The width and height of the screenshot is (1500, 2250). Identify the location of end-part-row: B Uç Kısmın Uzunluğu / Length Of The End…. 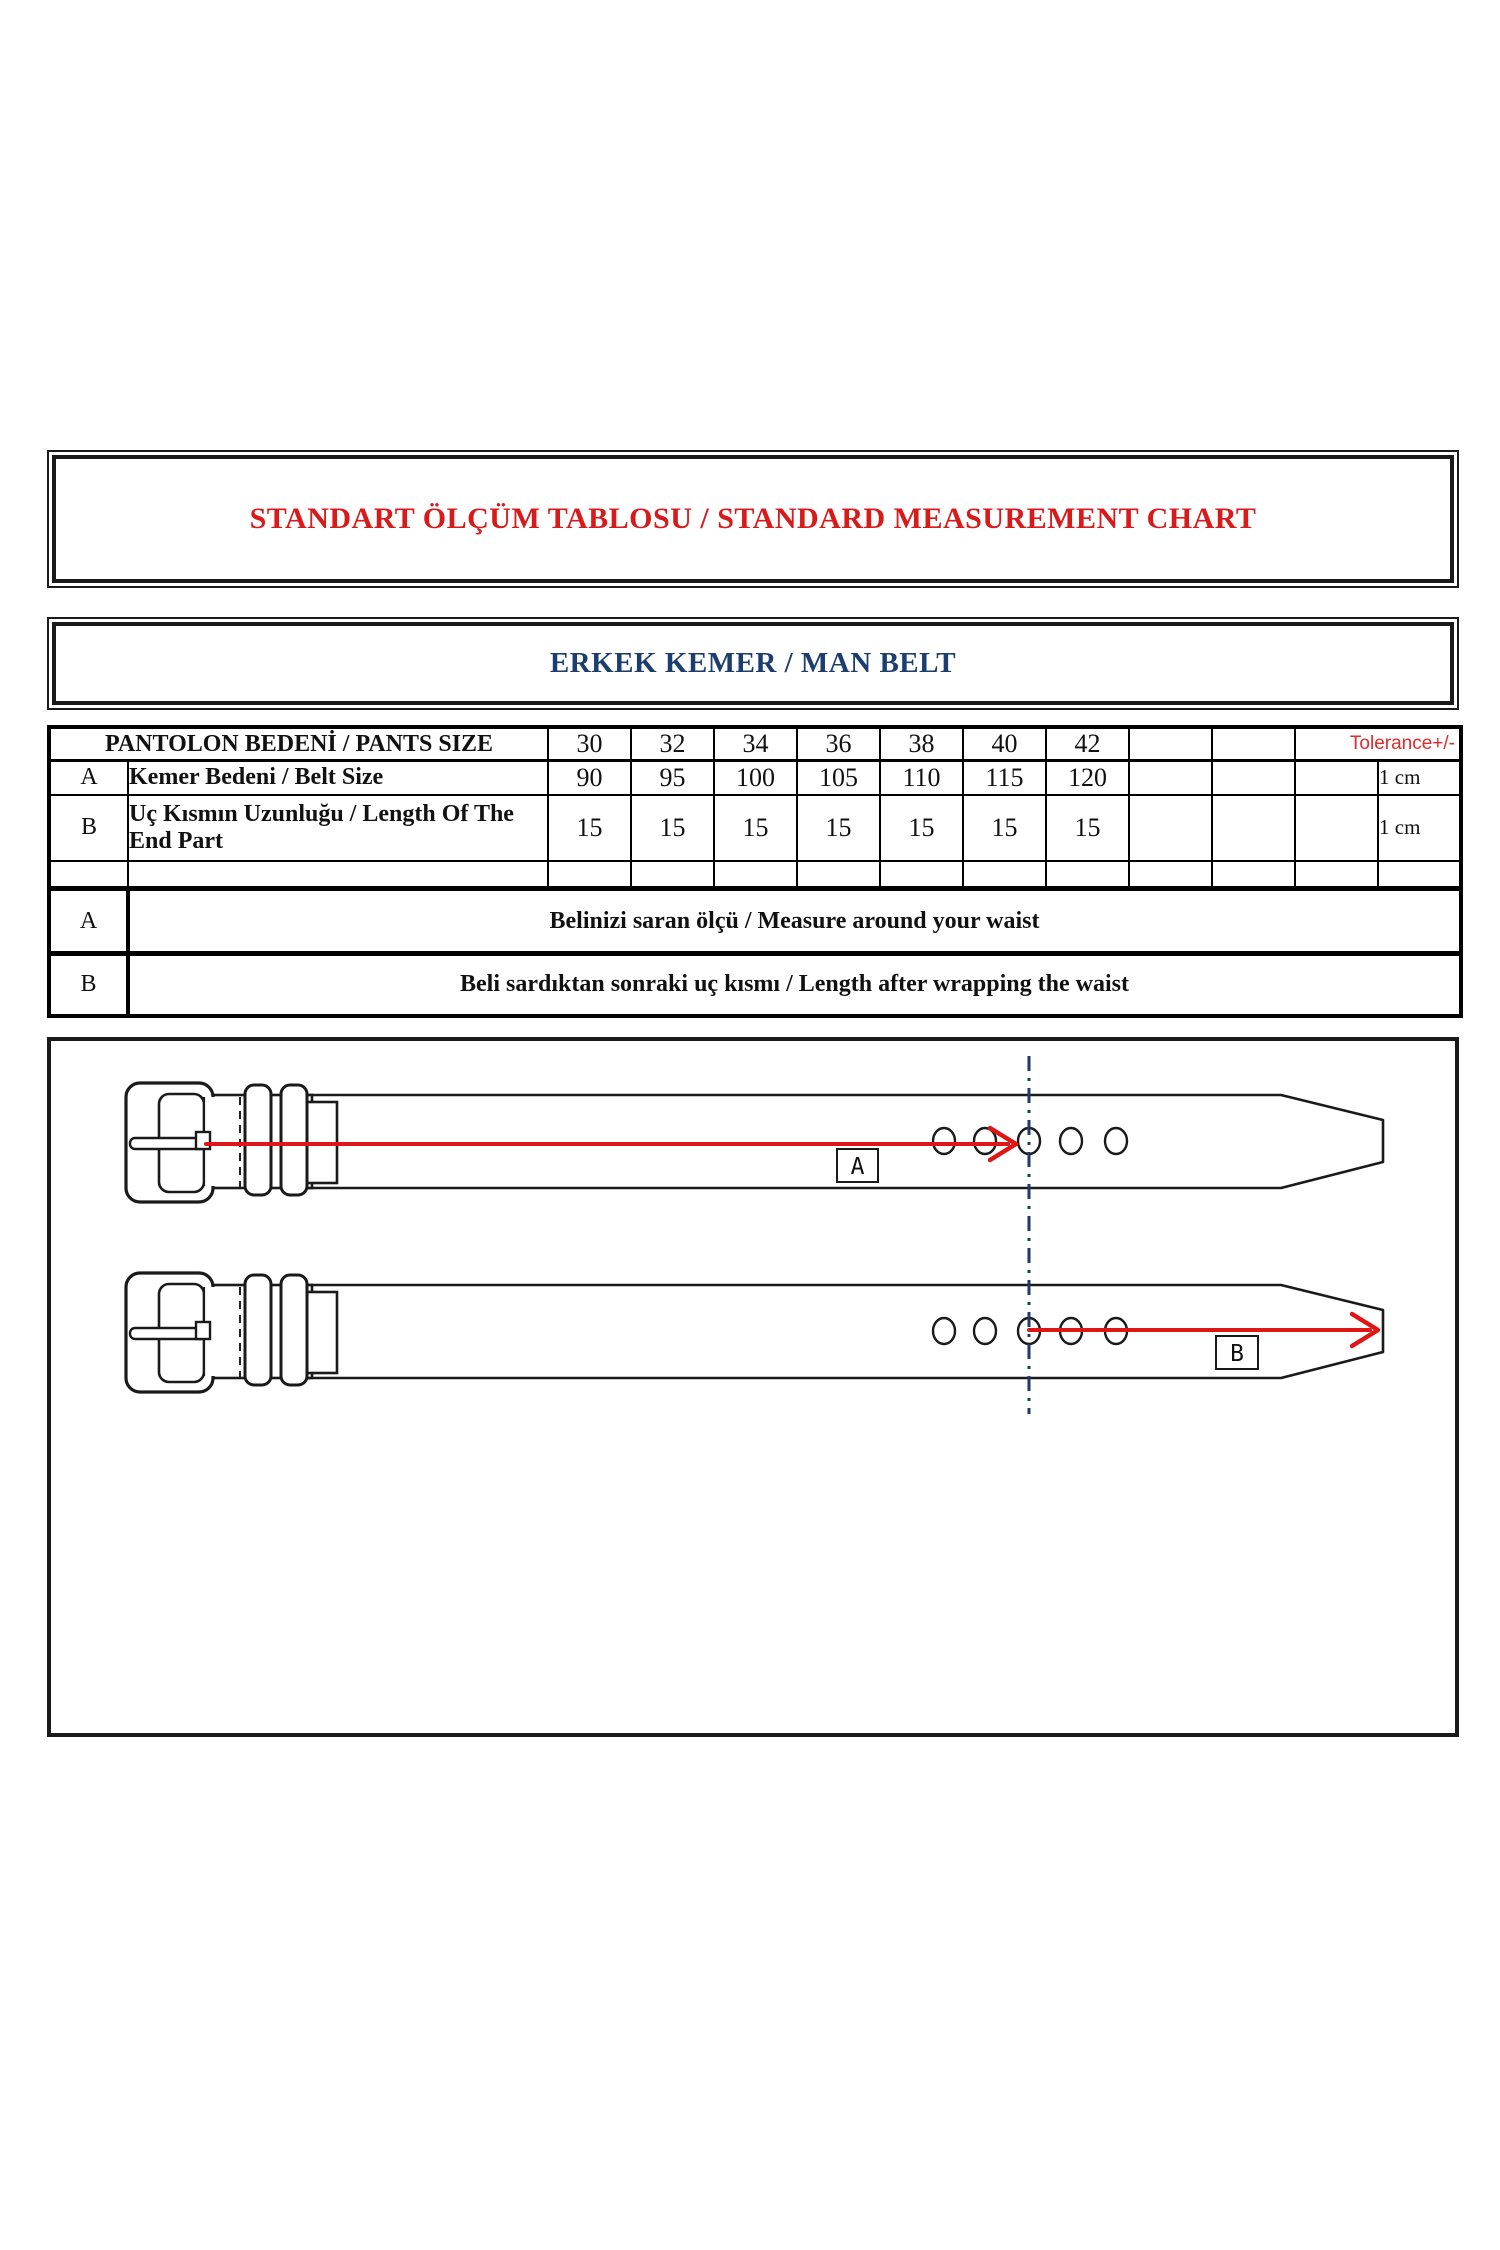
(755, 827).